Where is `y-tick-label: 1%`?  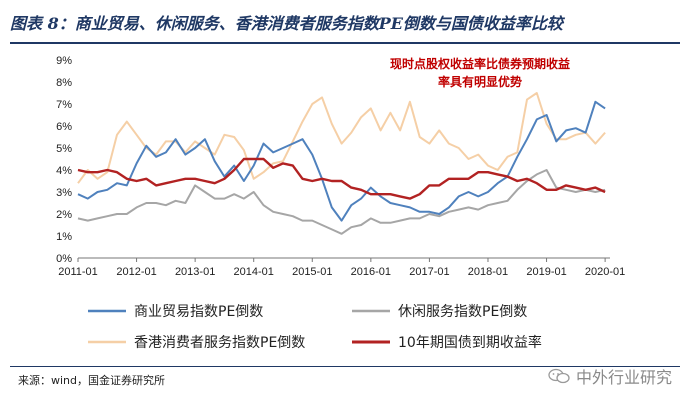
y-tick-label: 1% is located at coordinates (64, 237).